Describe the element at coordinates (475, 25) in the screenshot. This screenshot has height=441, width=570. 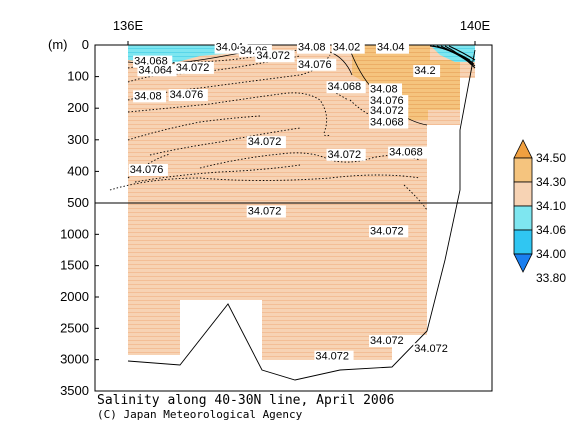
I see `x-tick-label: 140E` at that location.